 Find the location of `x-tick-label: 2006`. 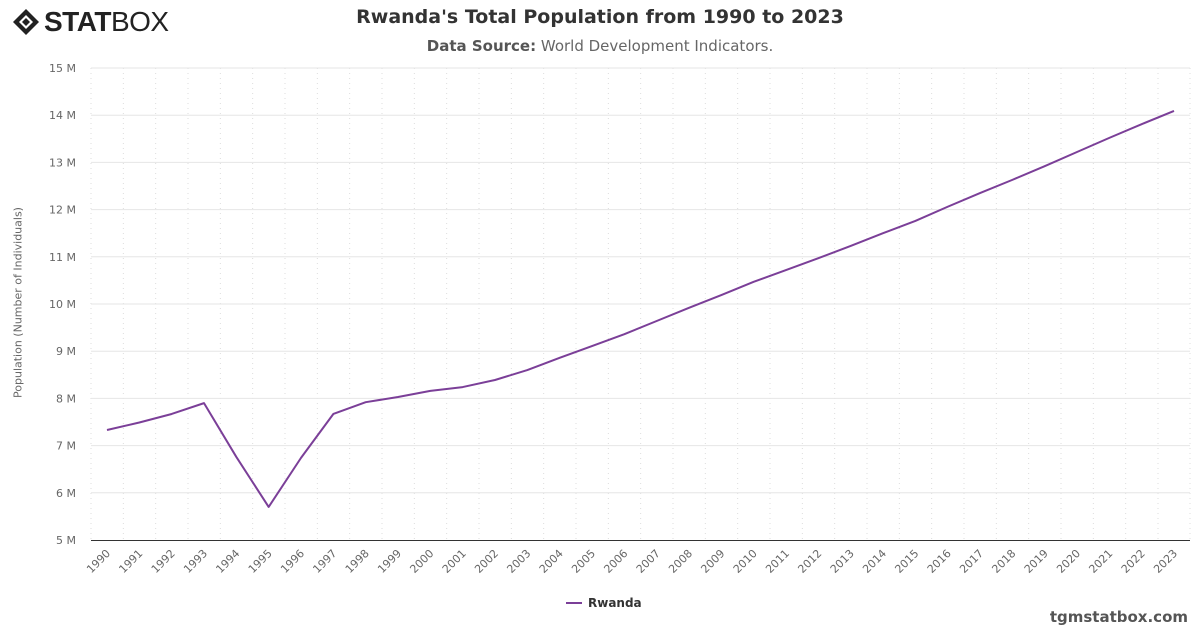

x-tick-label: 2006 is located at coordinates (615, 561).